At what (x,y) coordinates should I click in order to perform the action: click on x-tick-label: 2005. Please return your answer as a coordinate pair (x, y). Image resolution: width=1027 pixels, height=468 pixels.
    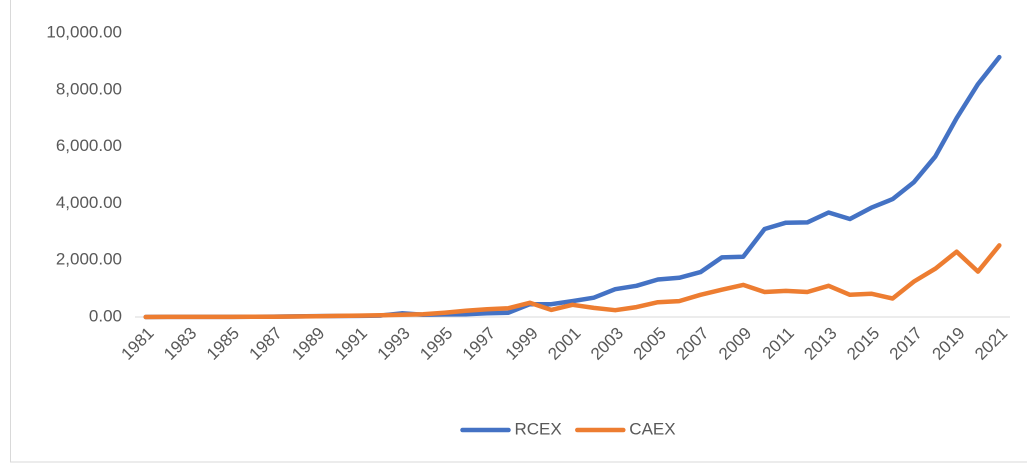
    Looking at the image, I should click on (650, 344).